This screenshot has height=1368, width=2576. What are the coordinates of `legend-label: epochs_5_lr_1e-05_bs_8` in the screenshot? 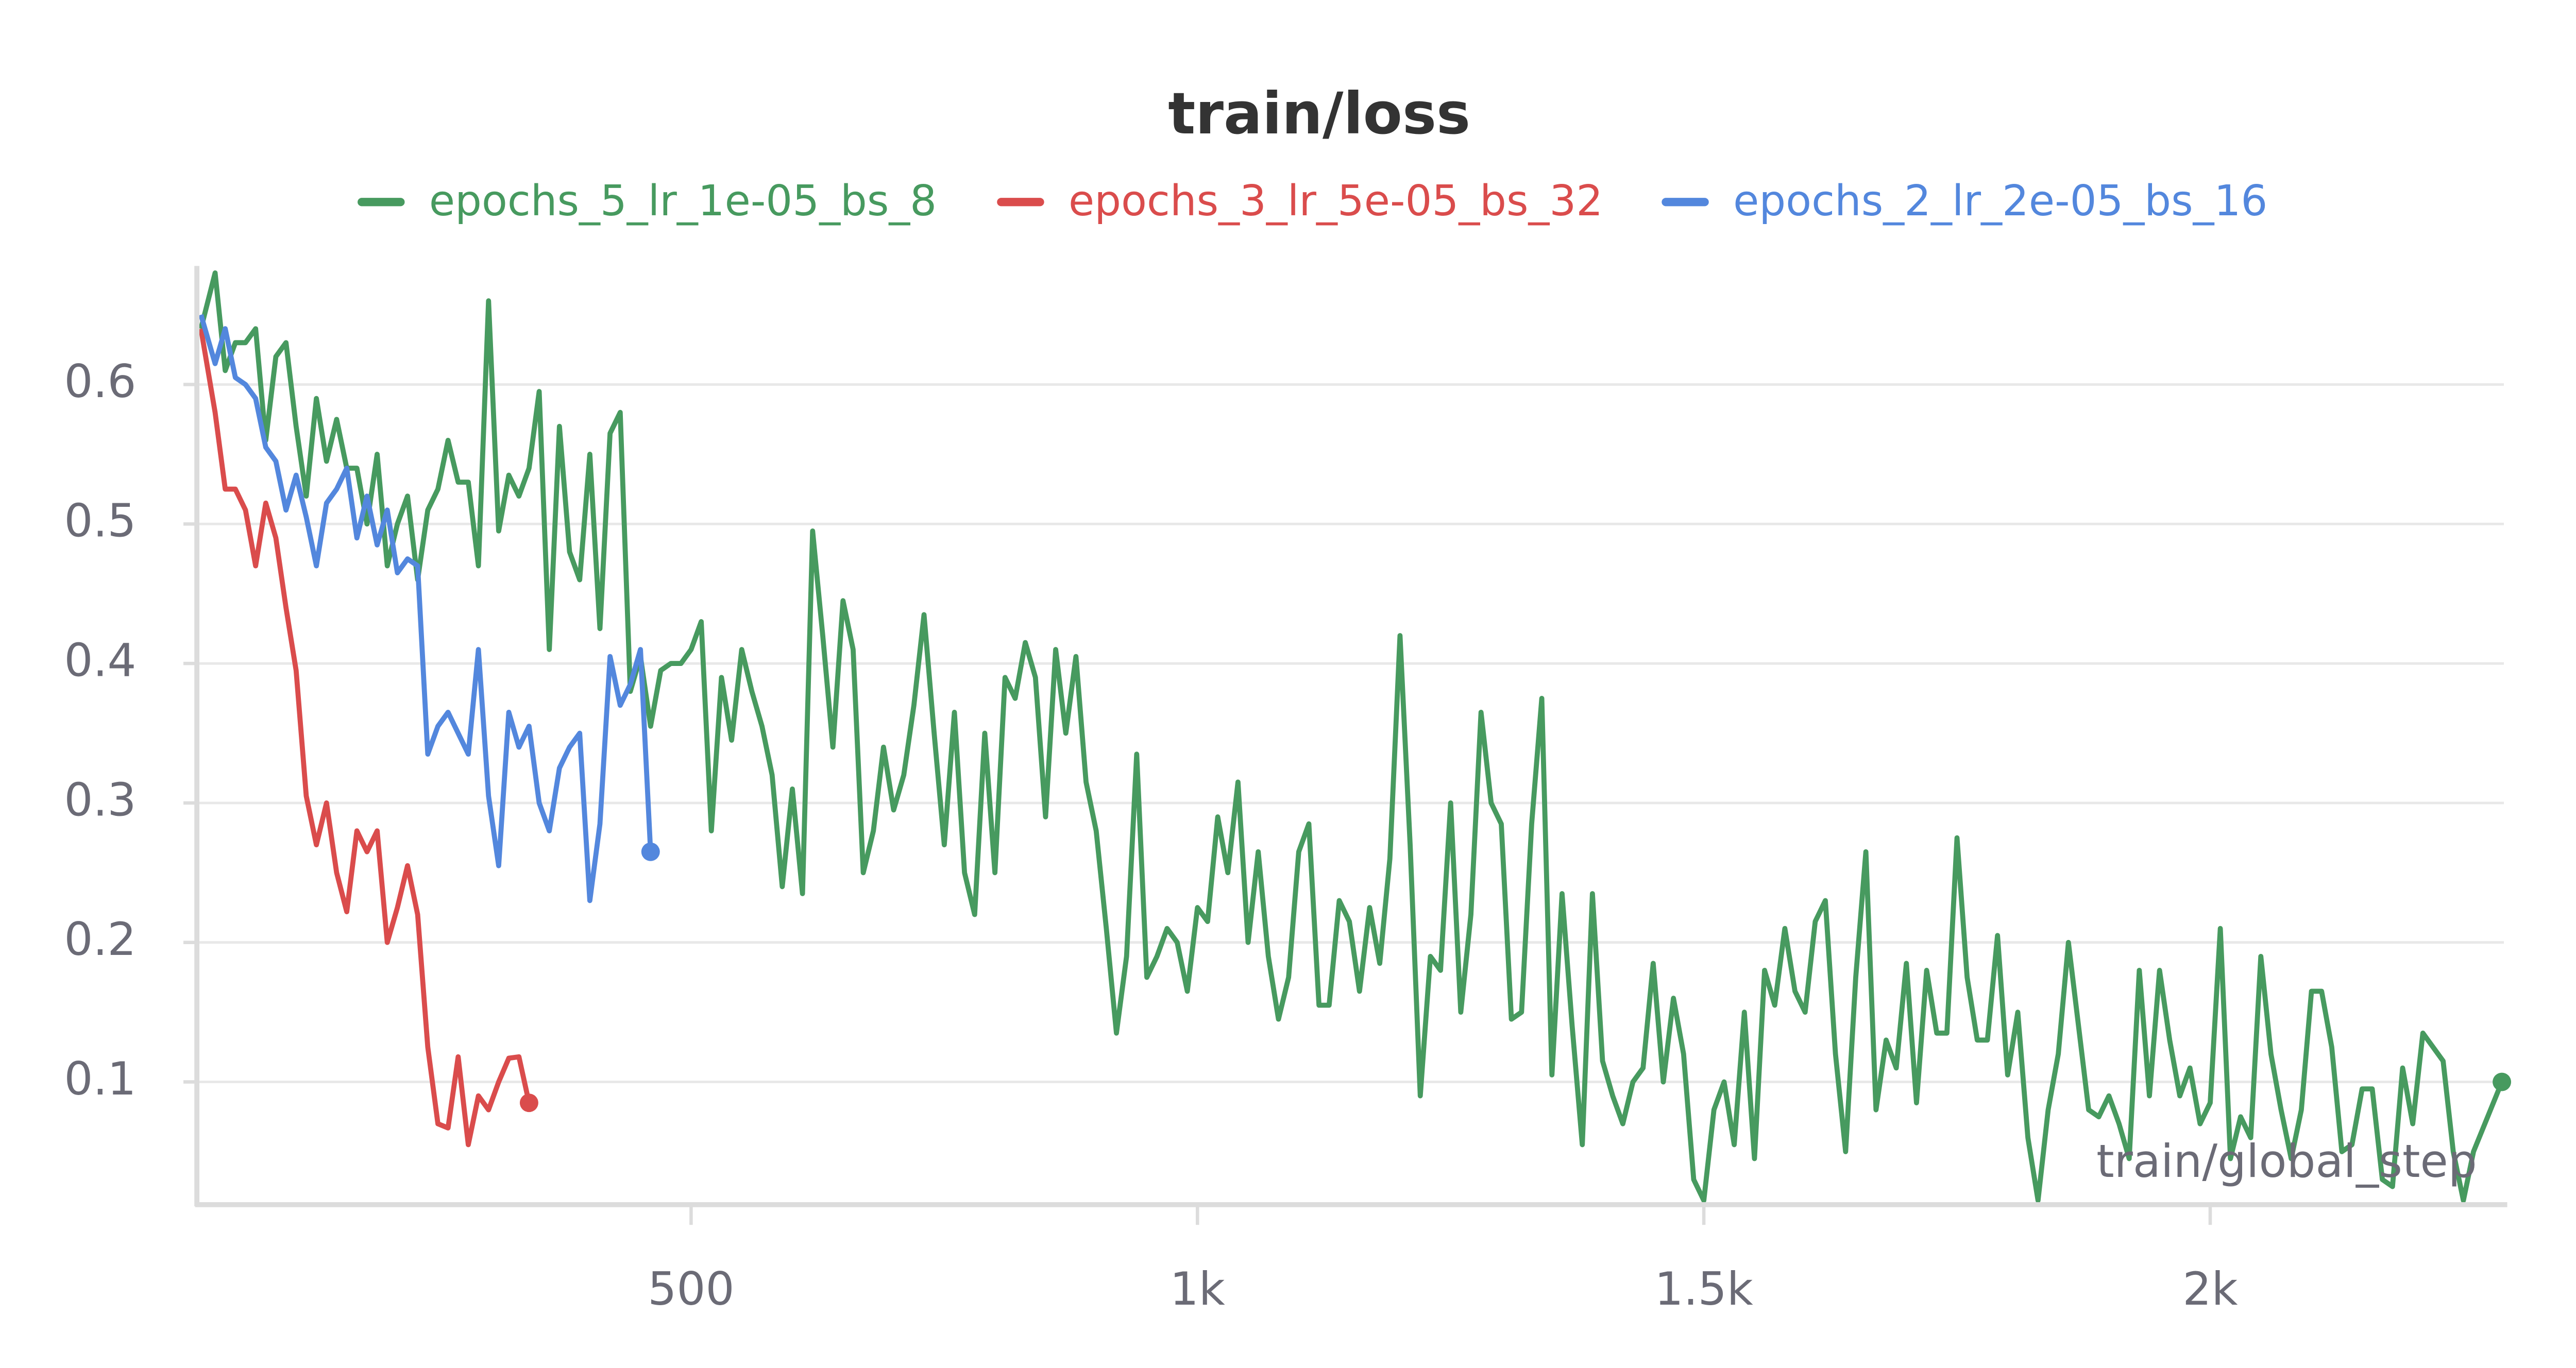 It's located at (683, 201).